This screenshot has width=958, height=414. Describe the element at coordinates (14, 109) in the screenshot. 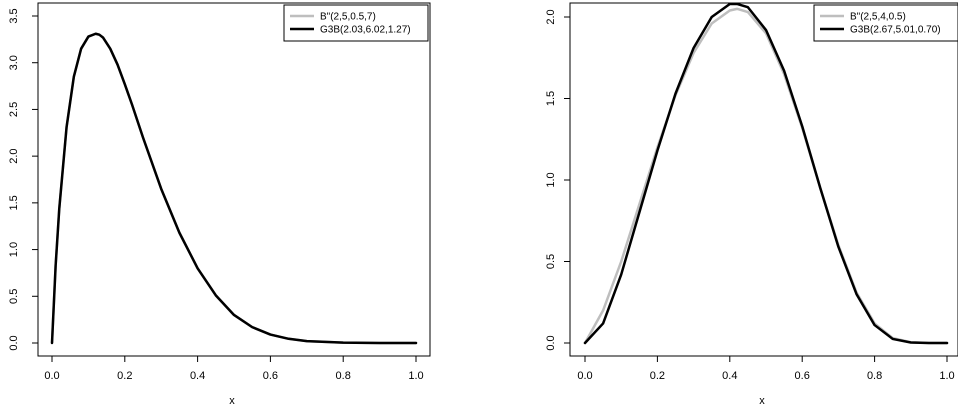

I see `y-tick-label: 2.5` at that location.